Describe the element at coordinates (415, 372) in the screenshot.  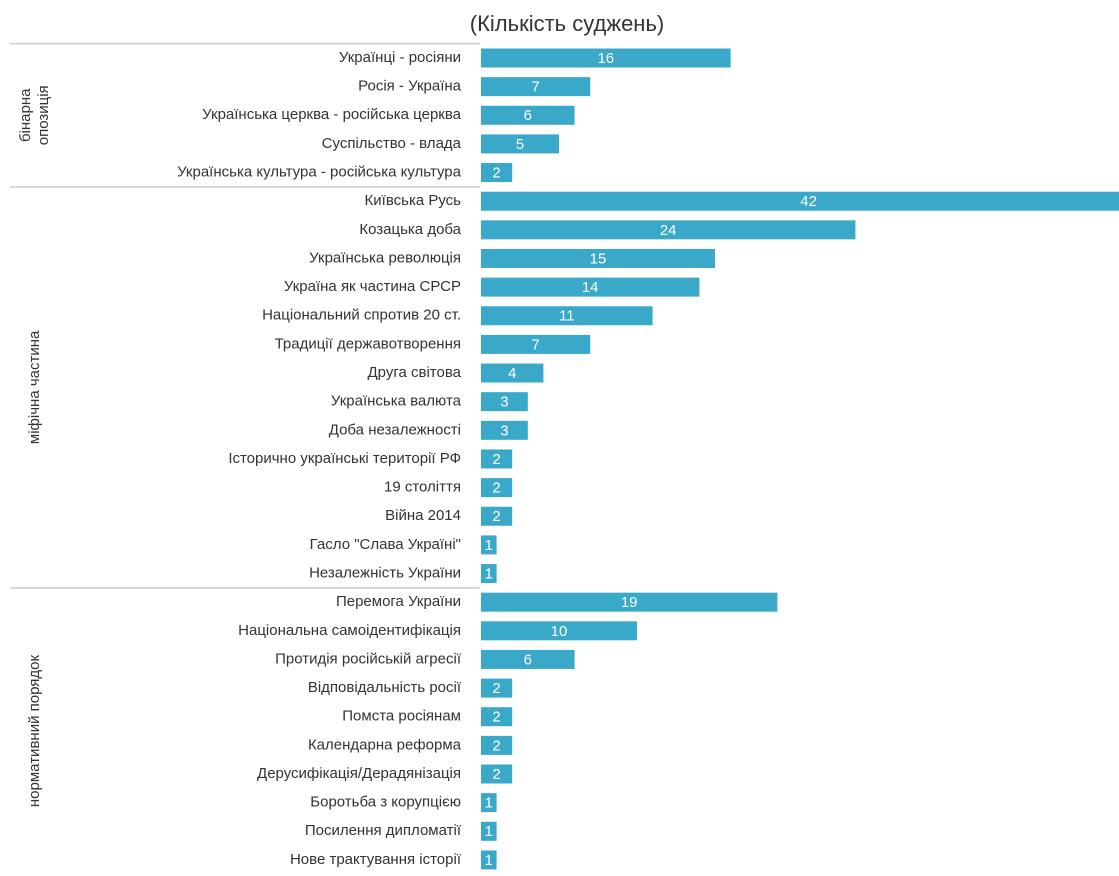
I see `category-label: Друга світова` at that location.